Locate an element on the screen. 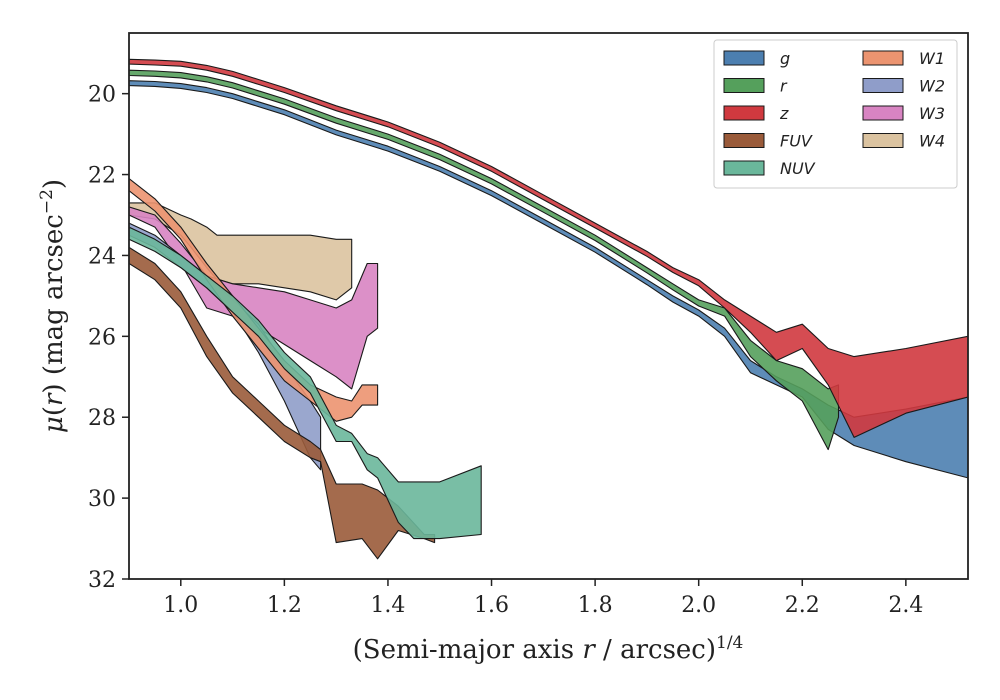 This screenshot has height=700, width=1000. legend-swatch-g is located at coordinates (744, 58).